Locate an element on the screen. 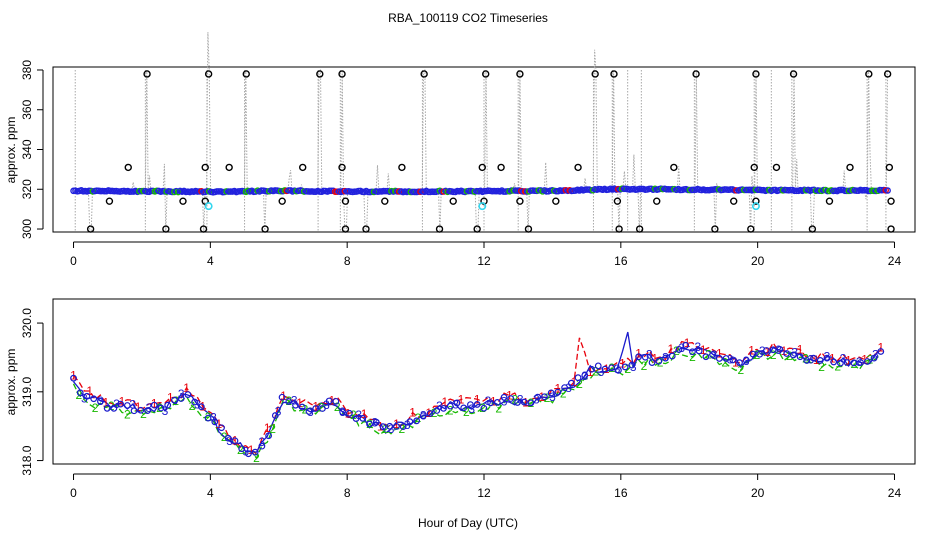 The width and height of the screenshot is (936, 540). x-axis-label: Hour of Day (UTC) is located at coordinates (468, 523).